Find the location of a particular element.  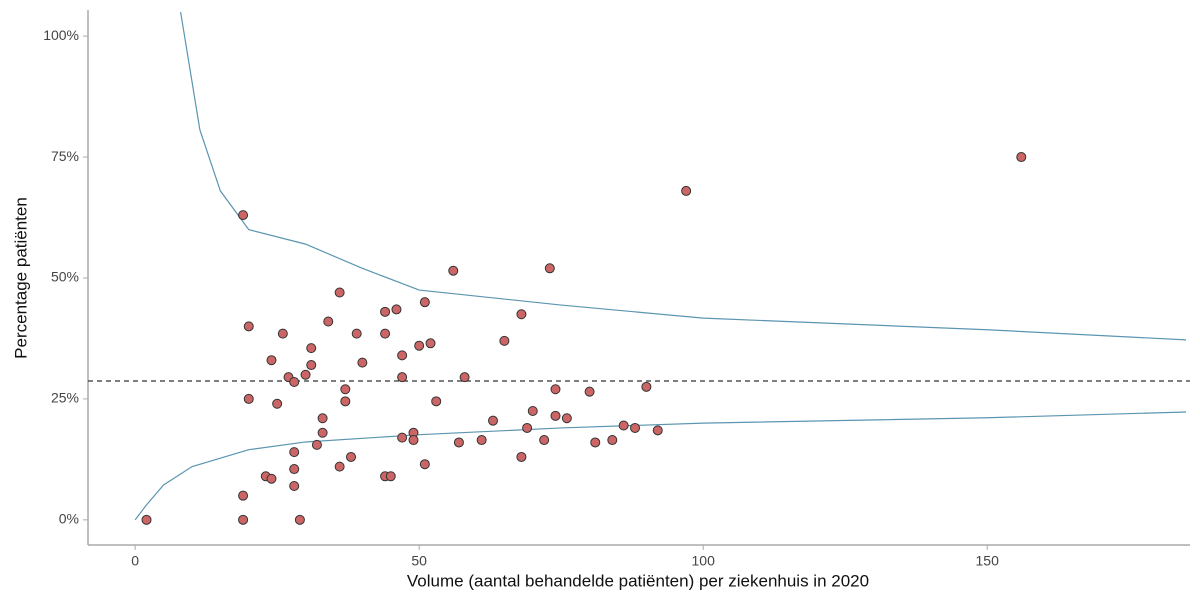

y-tick-label: 25% is located at coordinates (65, 398).